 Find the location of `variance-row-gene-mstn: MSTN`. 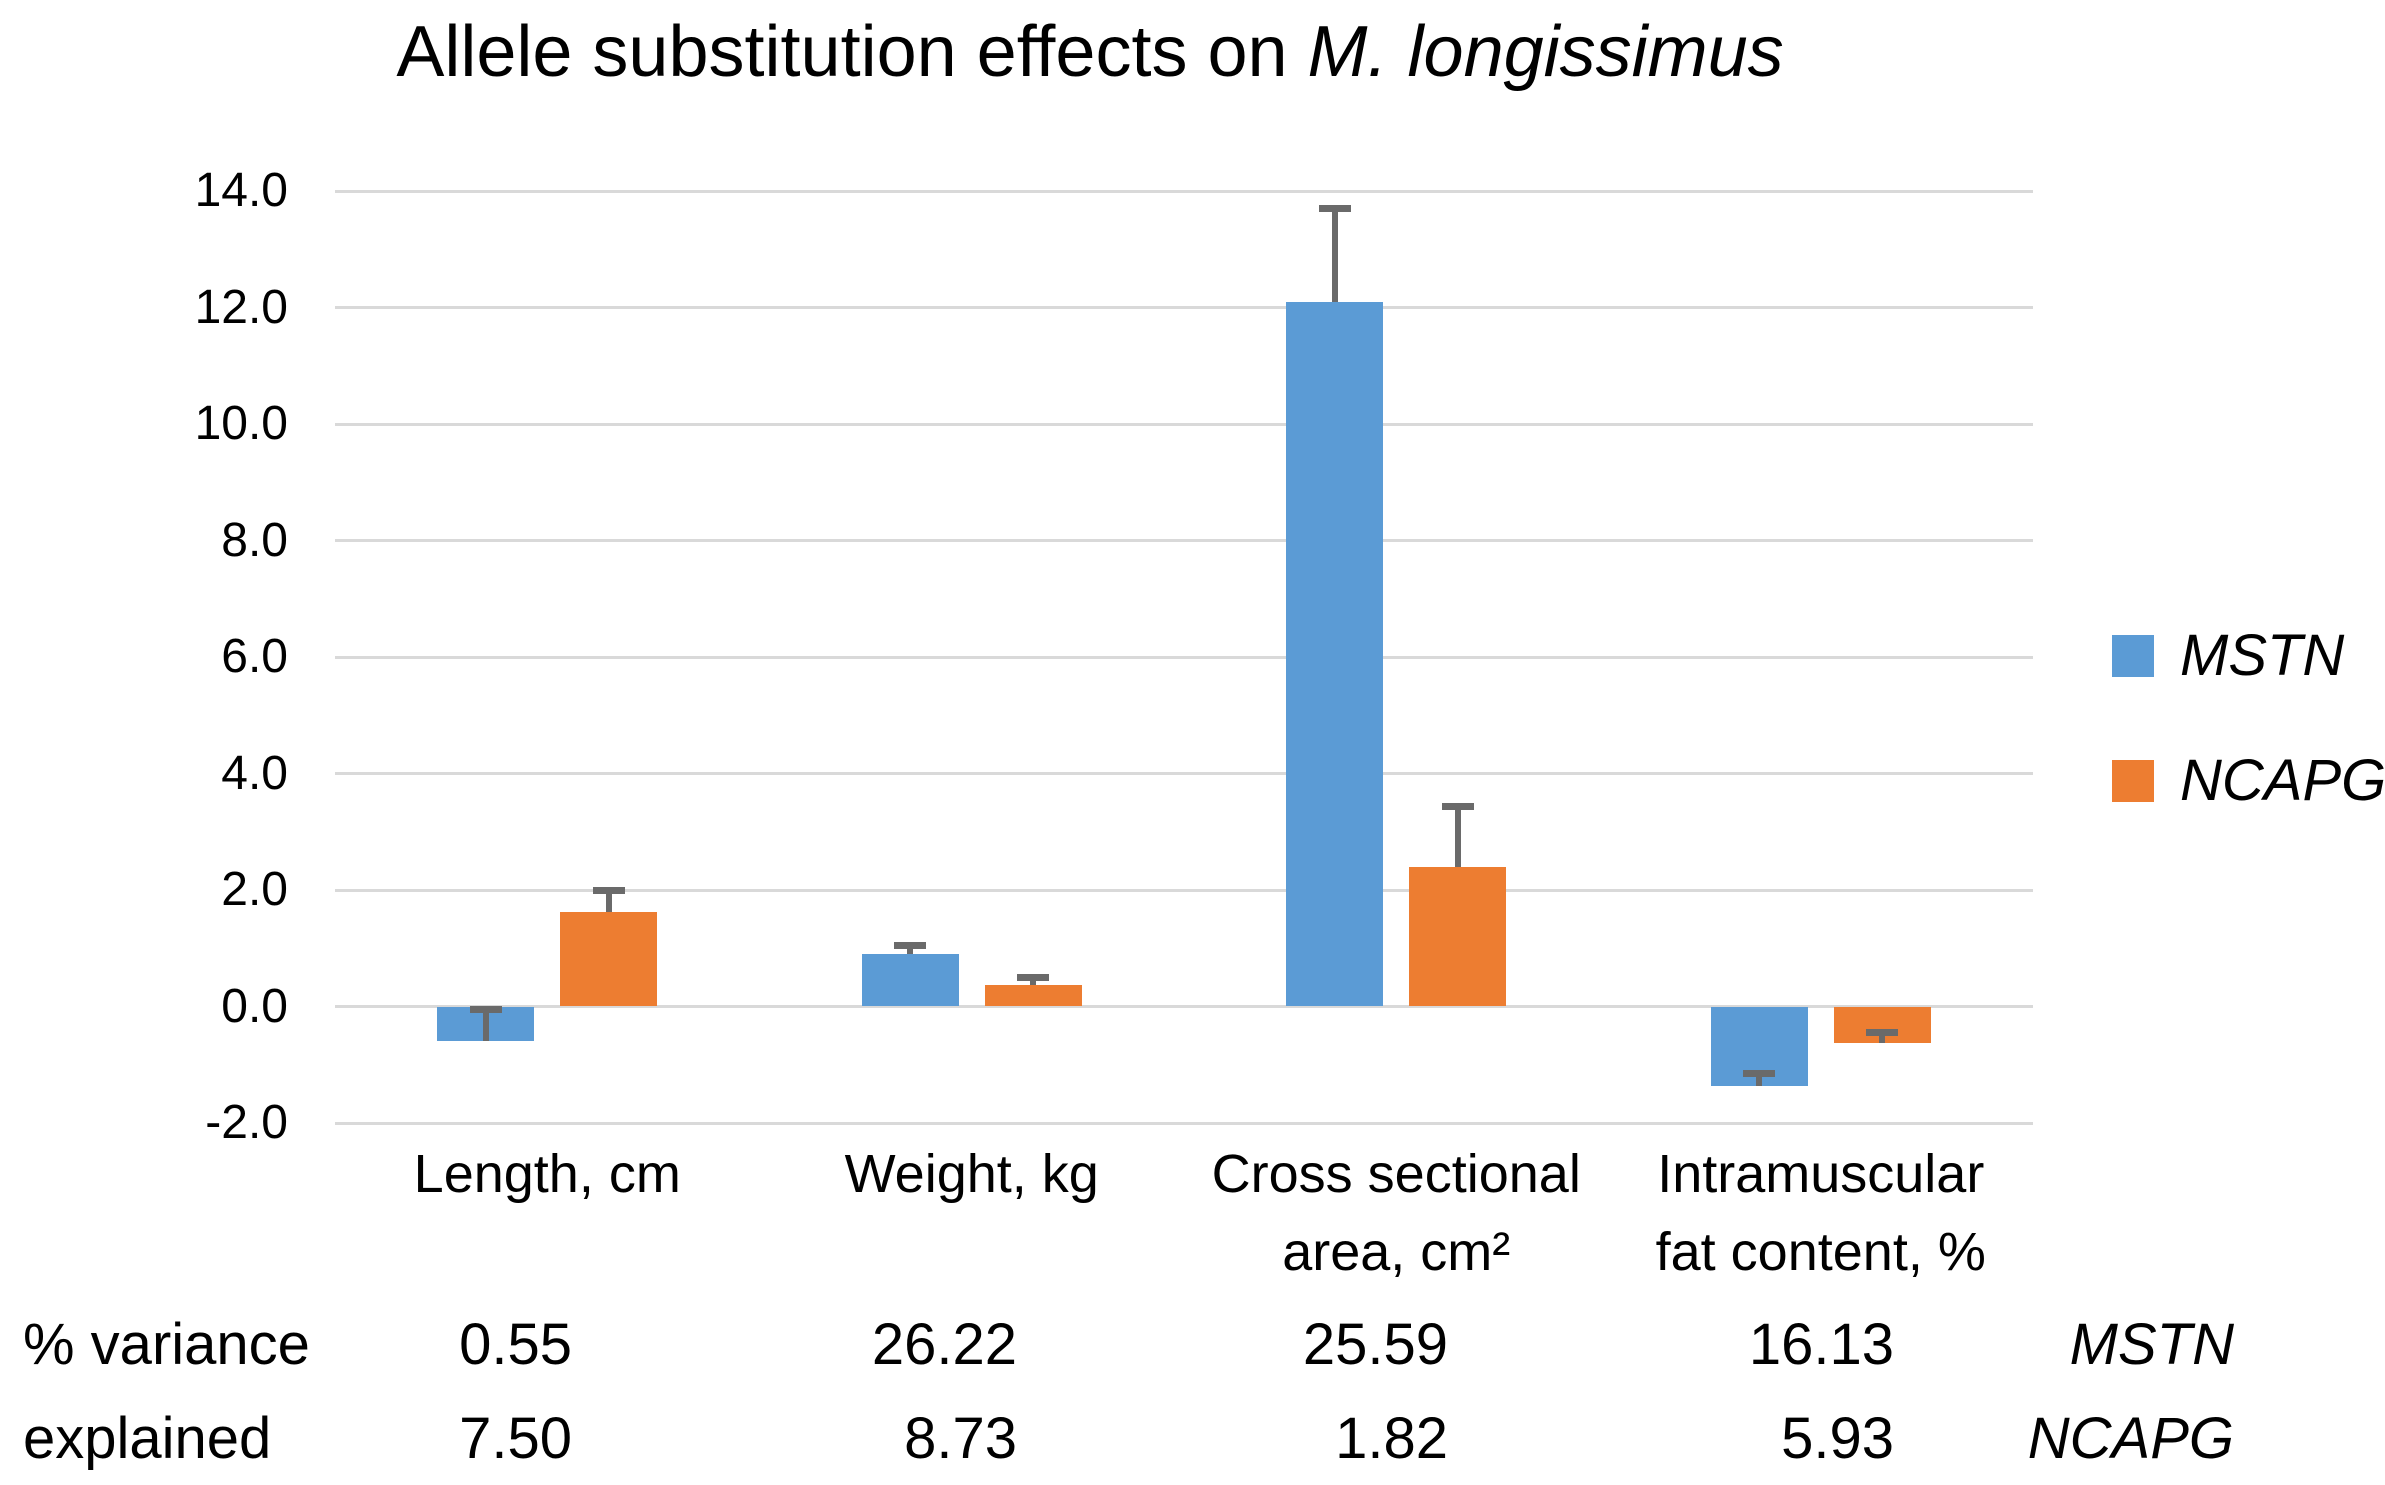

variance-row-gene-mstn: MSTN is located at coordinates (2151, 1344).